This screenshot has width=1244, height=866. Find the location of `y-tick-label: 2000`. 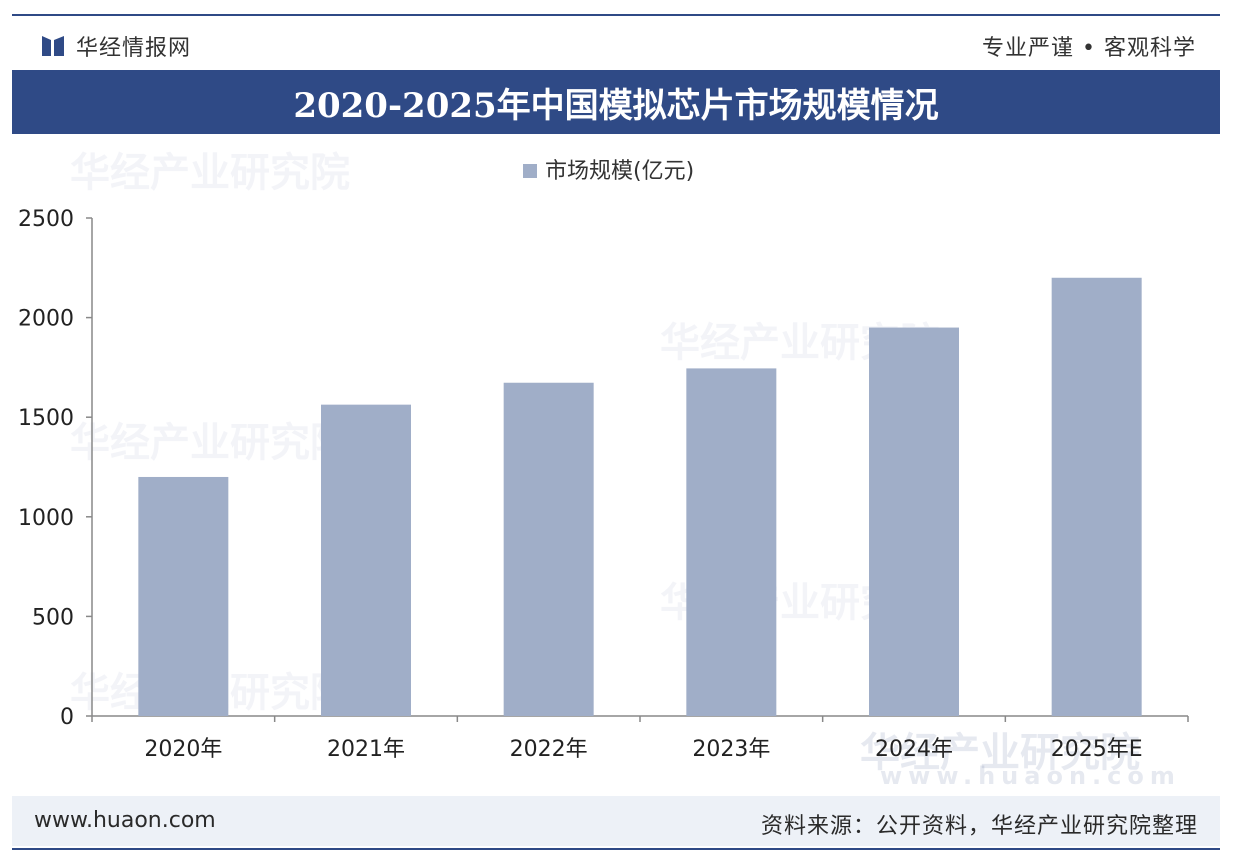

y-tick-label: 2000 is located at coordinates (46, 319).